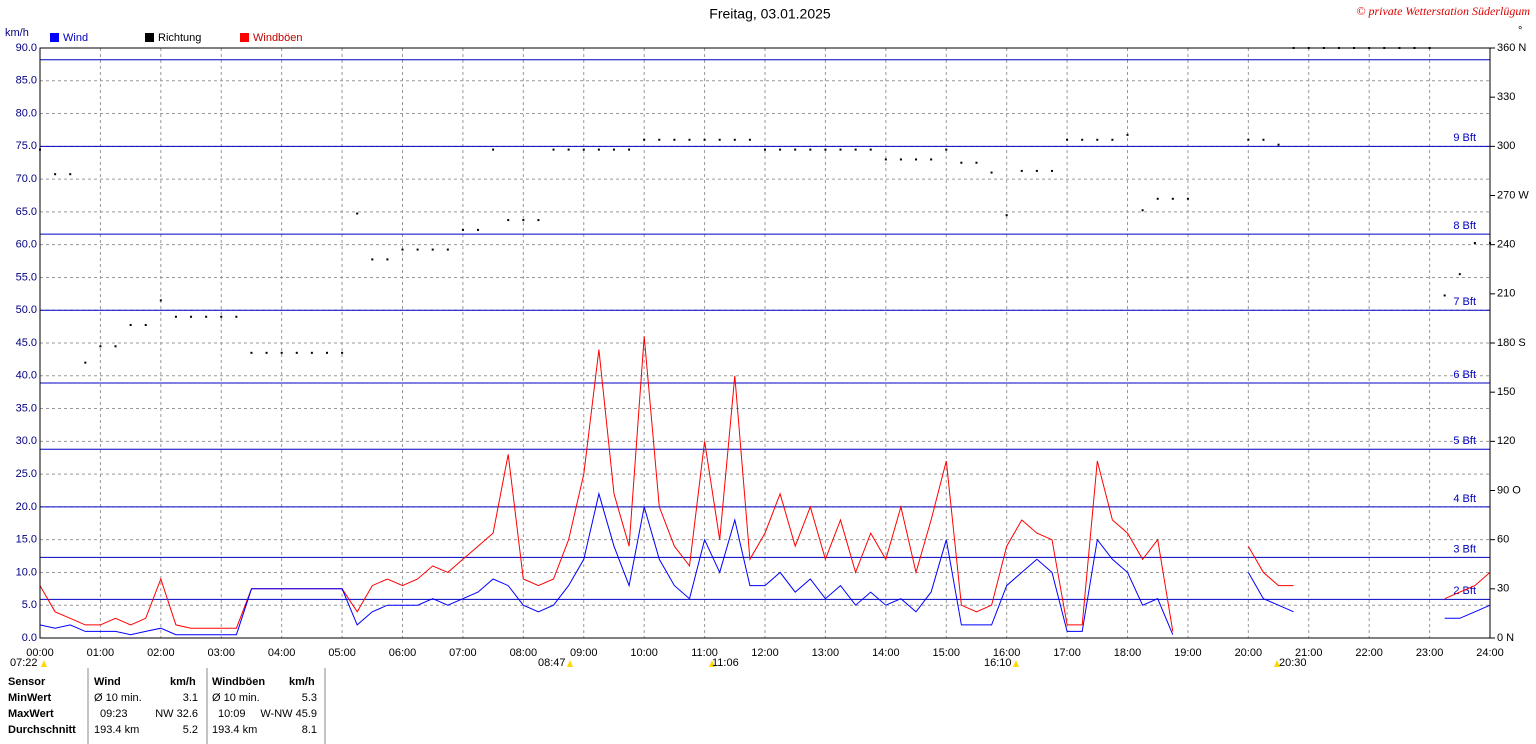 This screenshot has width=1536, height=744. What do you see at coordinates (42, 730) in the screenshot?
I see `table-cell: Durchschnitt` at bounding box center [42, 730].